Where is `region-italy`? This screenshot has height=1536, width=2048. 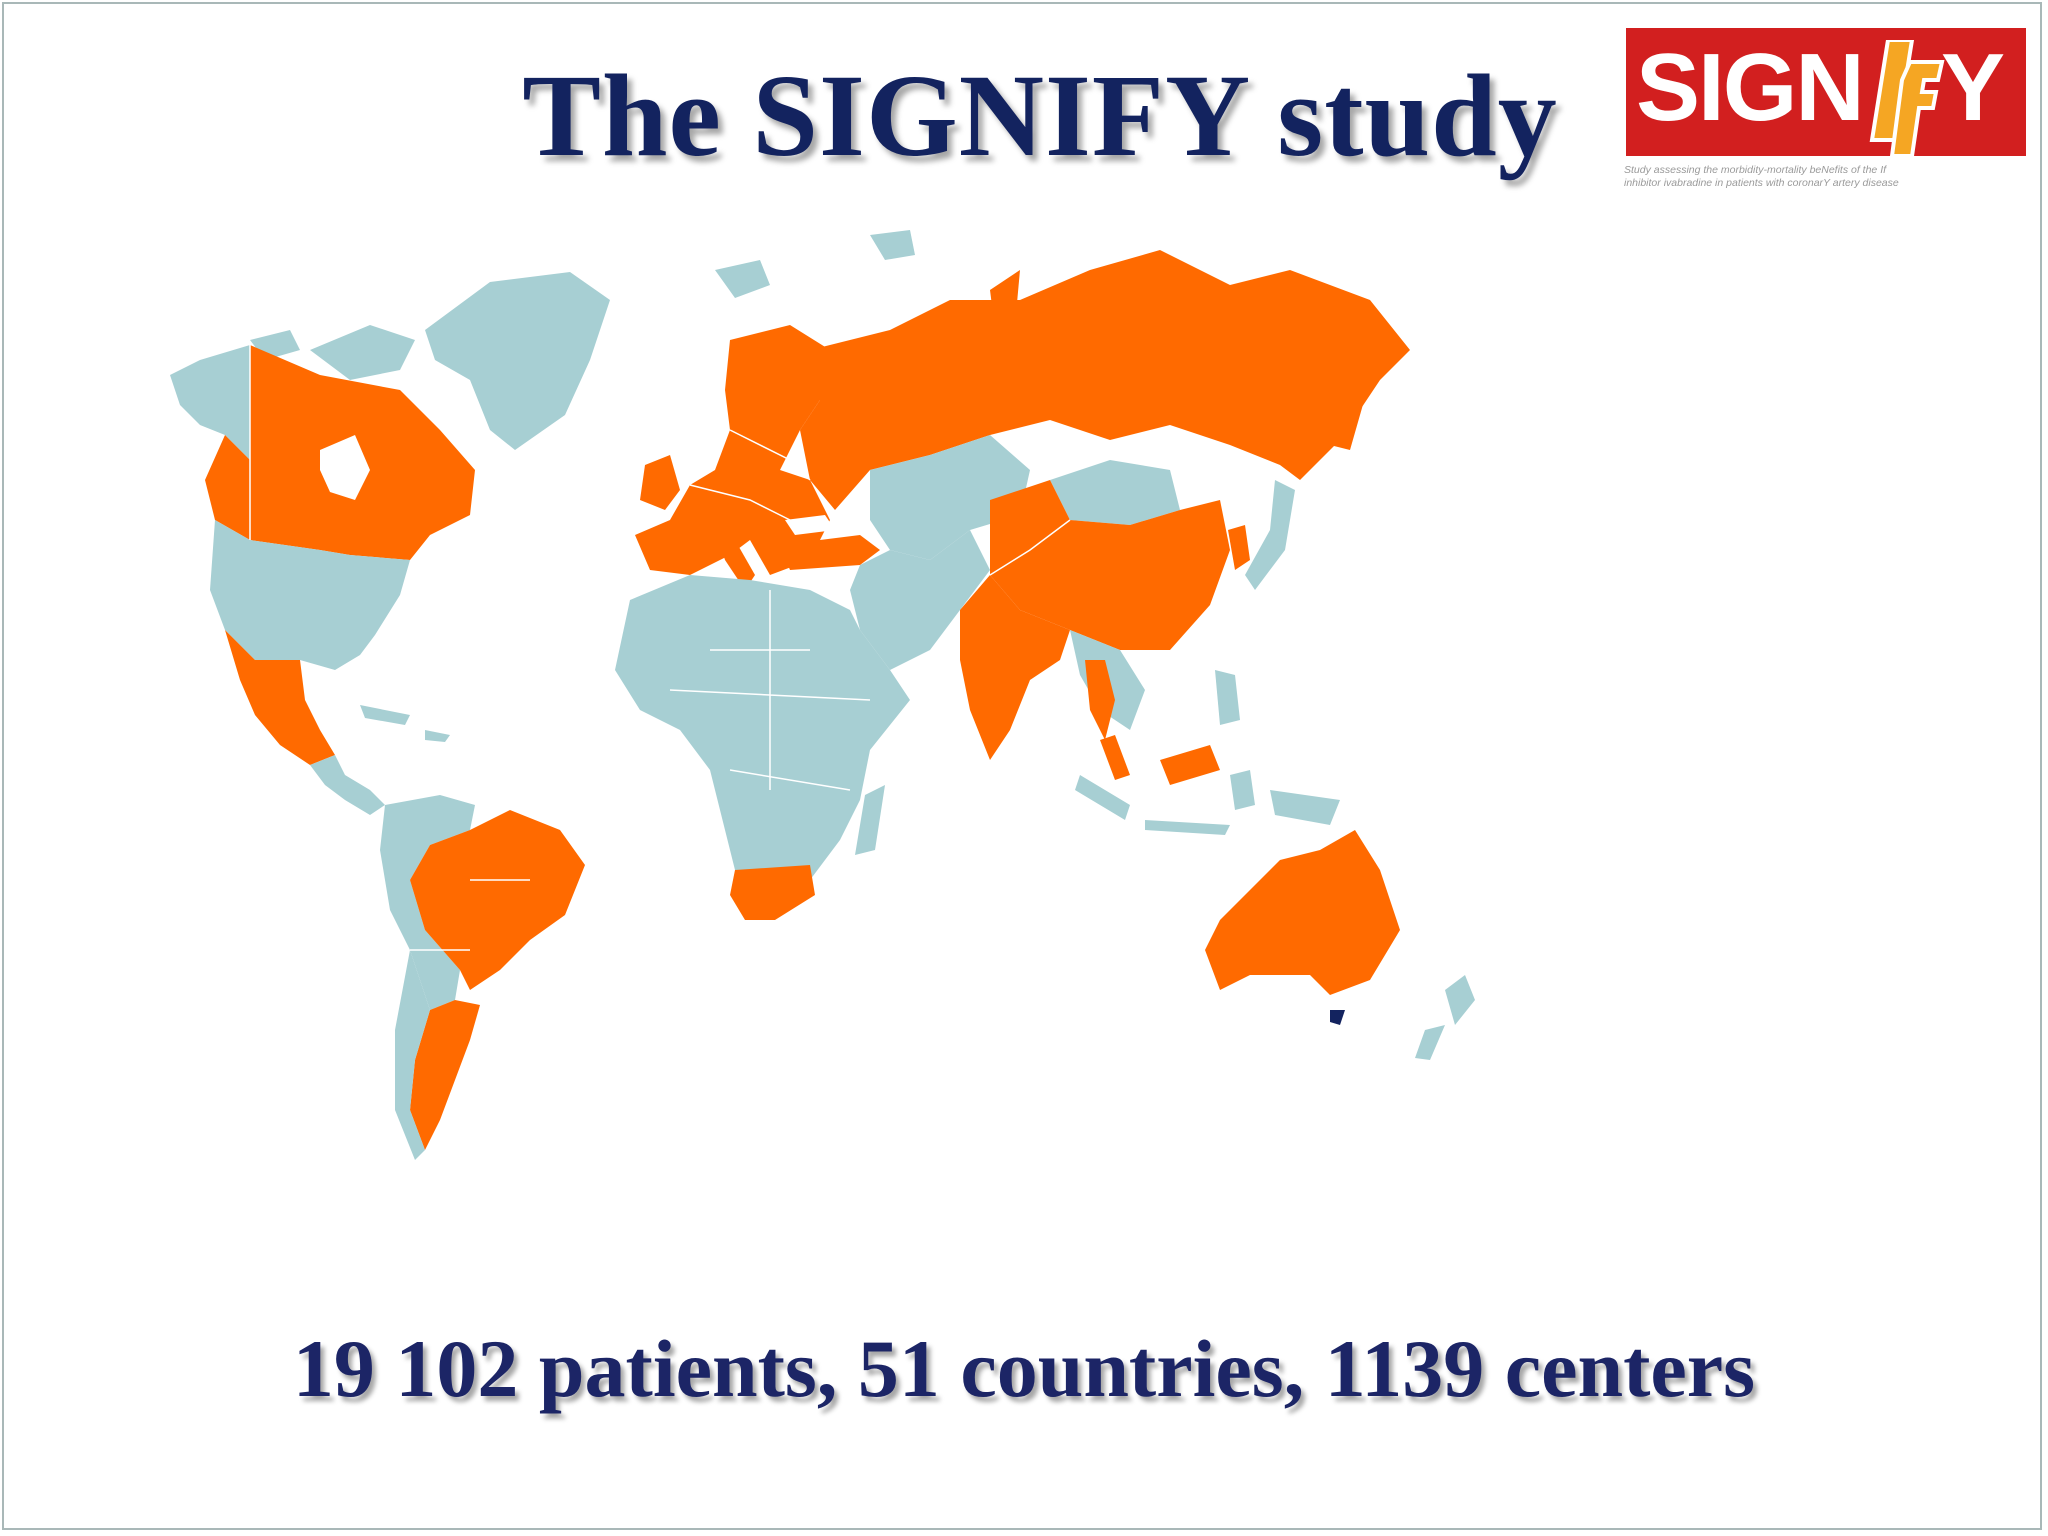
region-italy is located at coordinates (735, 560).